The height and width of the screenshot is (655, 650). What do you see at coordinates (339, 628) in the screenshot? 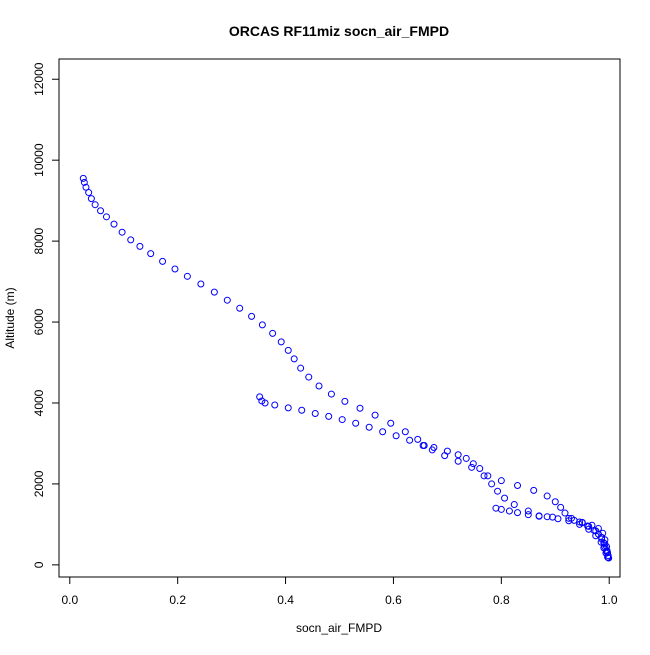
I see `x-axis-label: socn_air_FMPD` at bounding box center [339, 628].